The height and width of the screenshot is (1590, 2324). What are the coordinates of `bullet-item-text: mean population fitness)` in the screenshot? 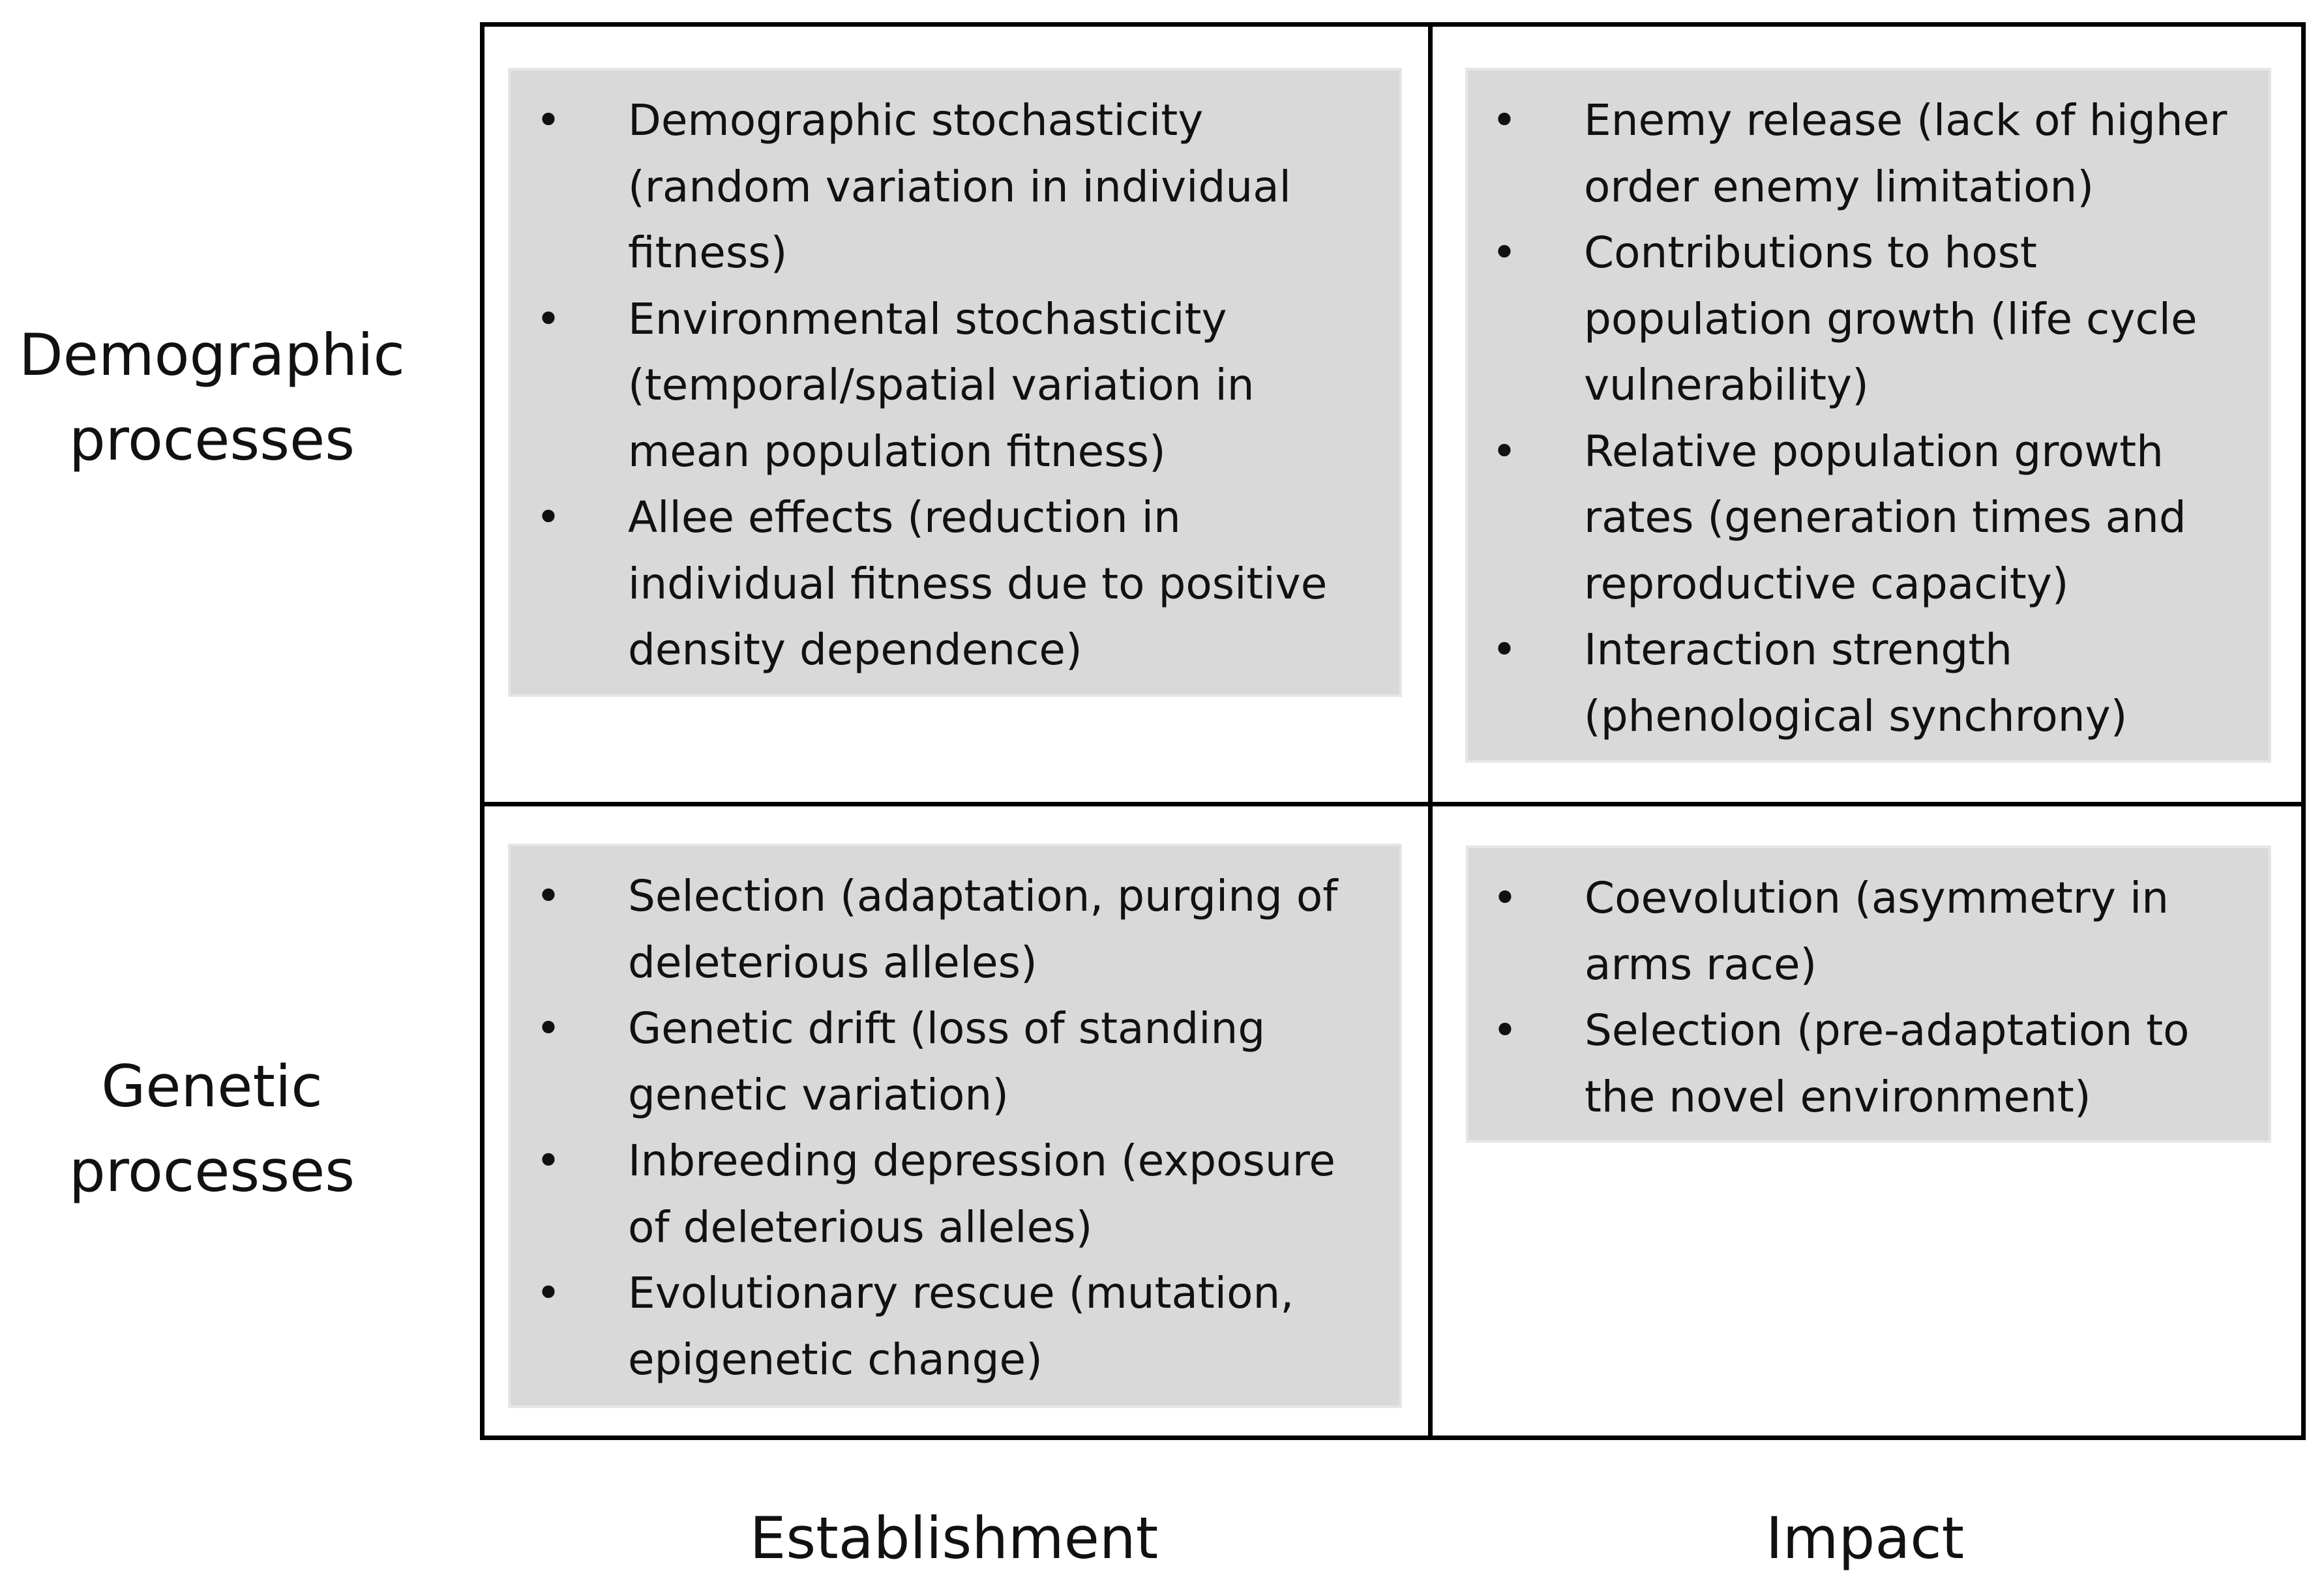 It's located at (897, 452).